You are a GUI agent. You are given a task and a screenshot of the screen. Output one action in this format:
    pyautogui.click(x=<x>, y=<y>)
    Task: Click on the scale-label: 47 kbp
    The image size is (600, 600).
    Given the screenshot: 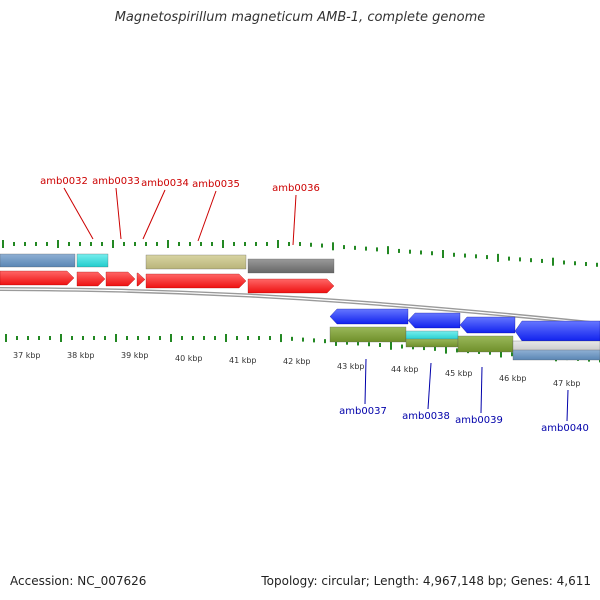 What is the action you would take?
    pyautogui.click(x=567, y=383)
    